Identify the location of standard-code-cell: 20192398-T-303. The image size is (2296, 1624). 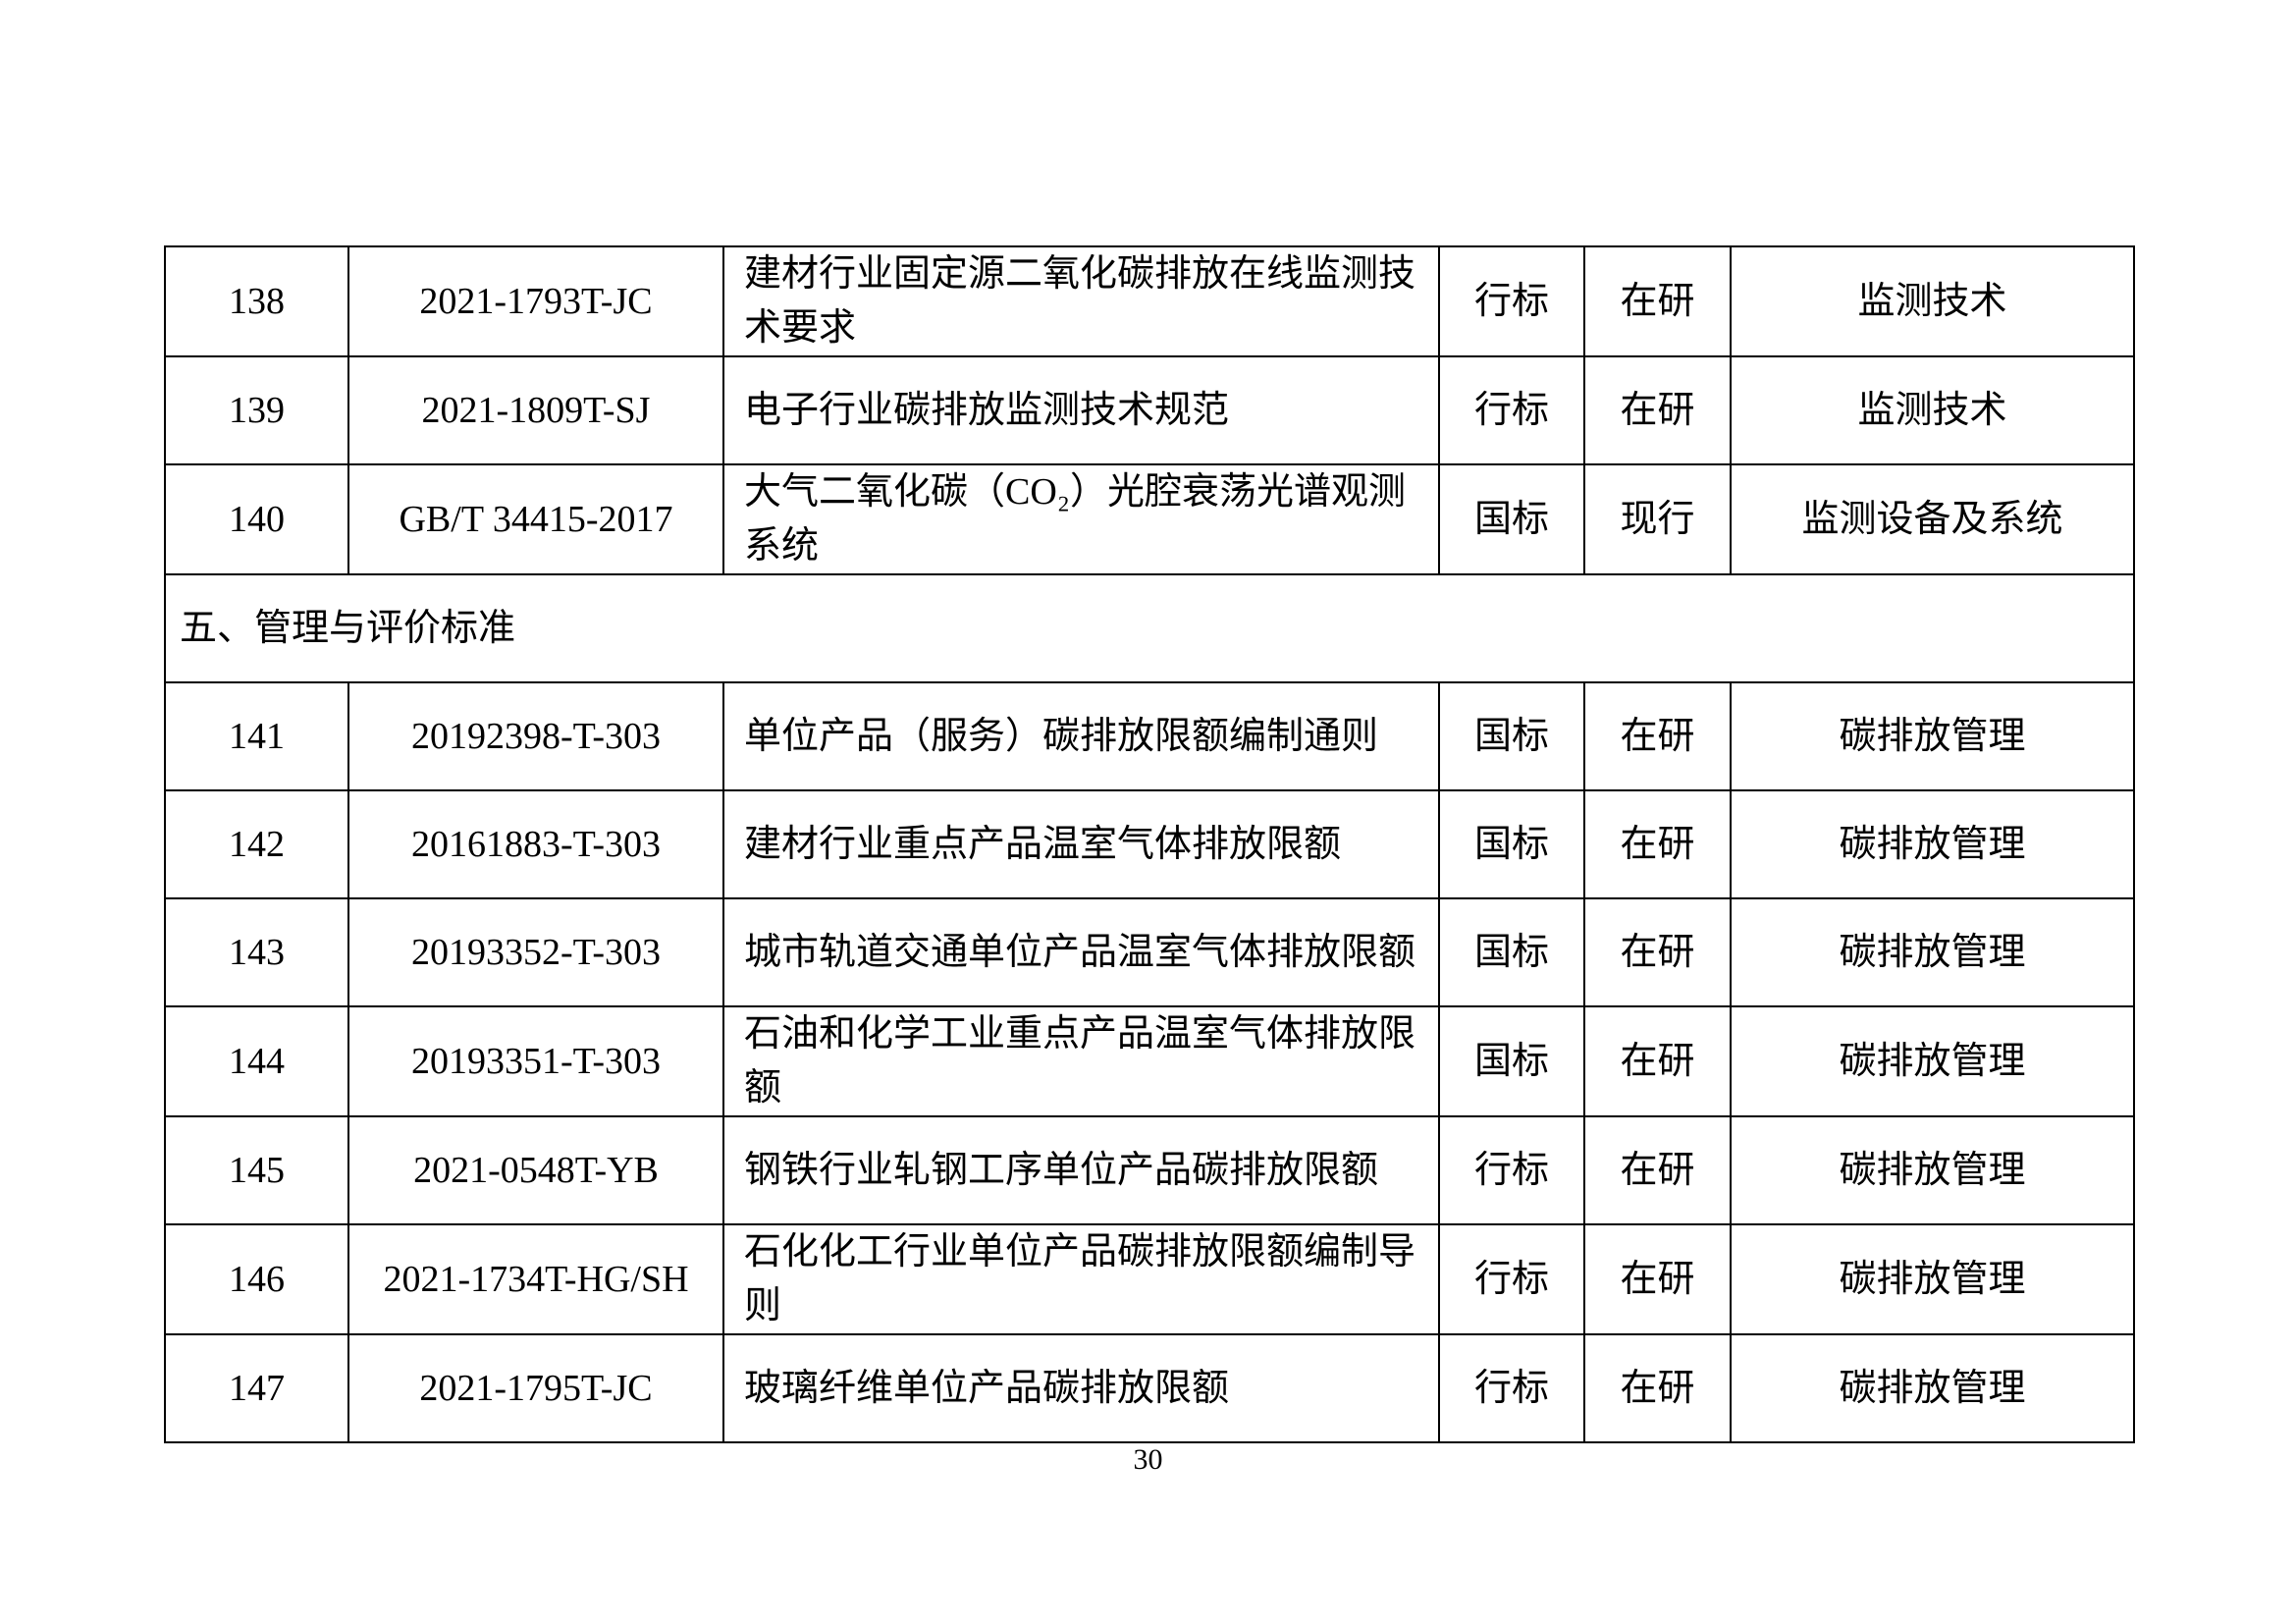
(535, 736).